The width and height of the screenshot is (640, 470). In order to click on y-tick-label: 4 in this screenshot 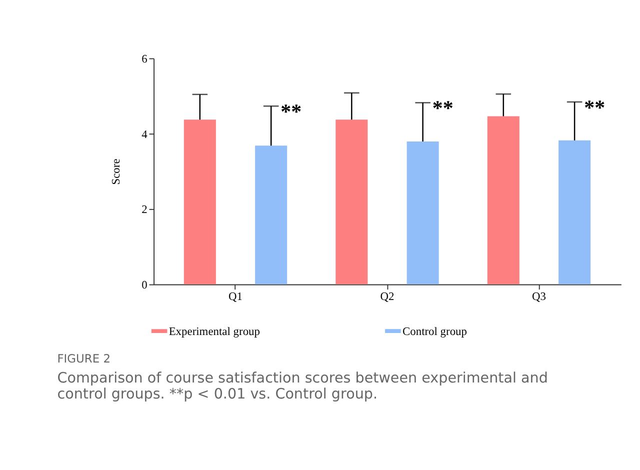, I will do `click(145, 134)`.